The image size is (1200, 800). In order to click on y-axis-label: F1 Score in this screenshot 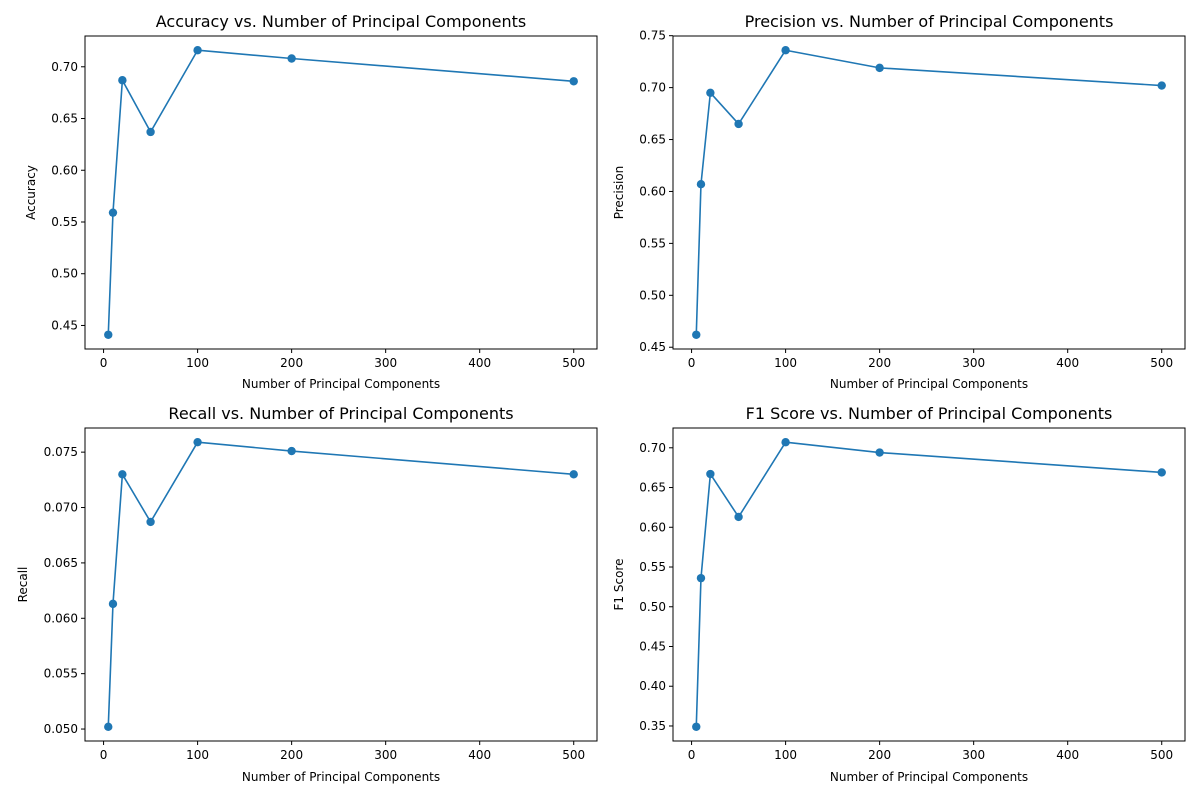, I will do `click(619, 585)`.